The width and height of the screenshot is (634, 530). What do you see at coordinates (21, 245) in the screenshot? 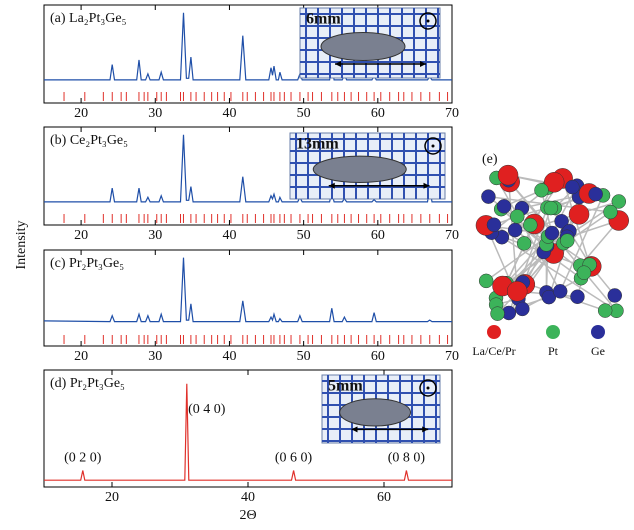
I see `y-axis-label: Intensity` at bounding box center [21, 245].